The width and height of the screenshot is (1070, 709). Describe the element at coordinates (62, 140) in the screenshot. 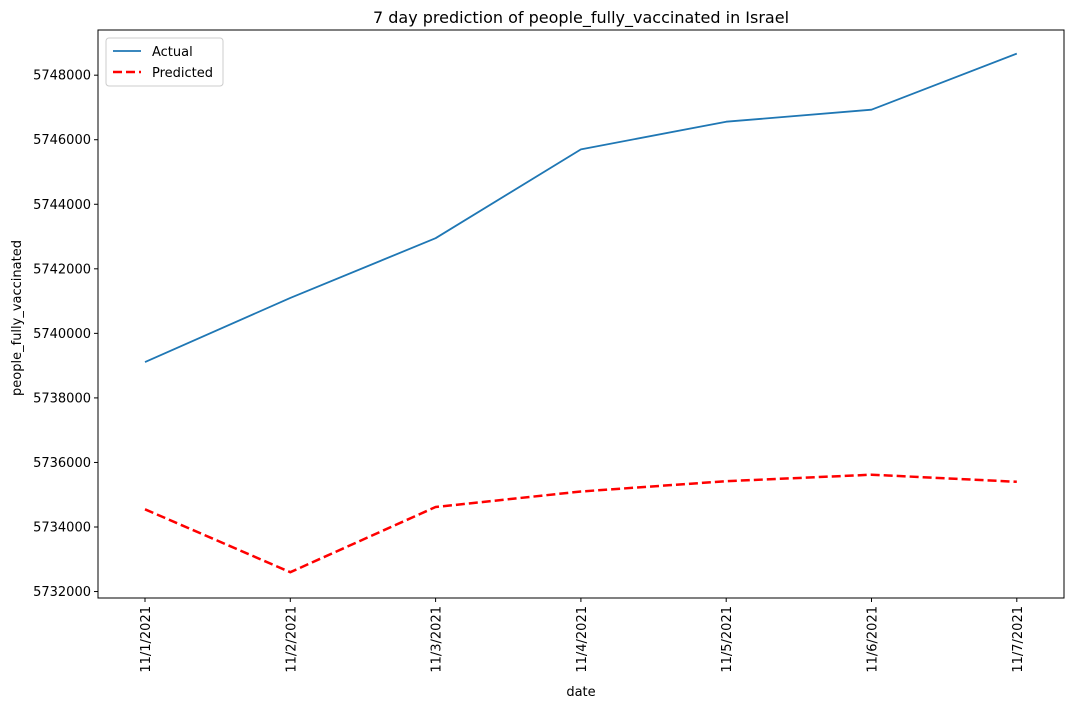

I see `y-tick-label: 5746000` at that location.